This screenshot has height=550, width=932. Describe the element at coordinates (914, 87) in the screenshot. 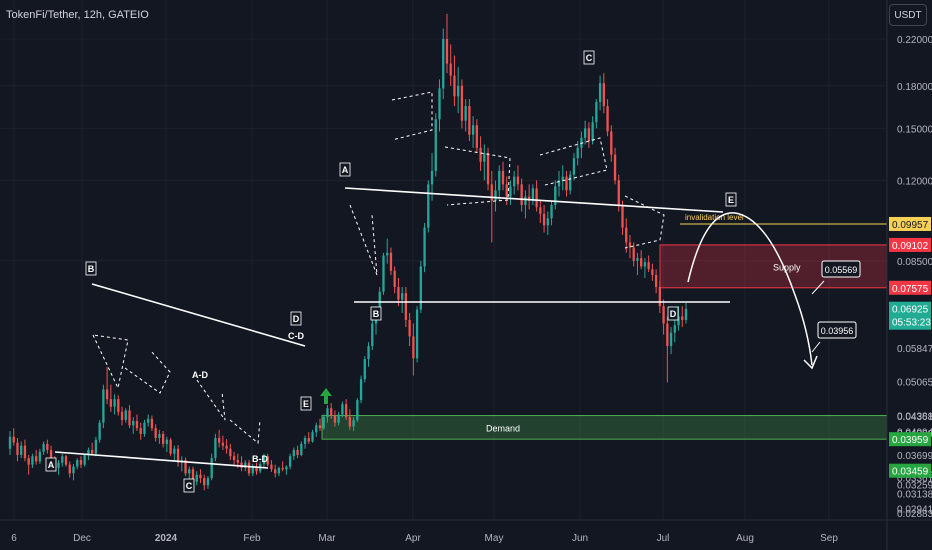

I see `price-tick-label: 0.18000` at that location.